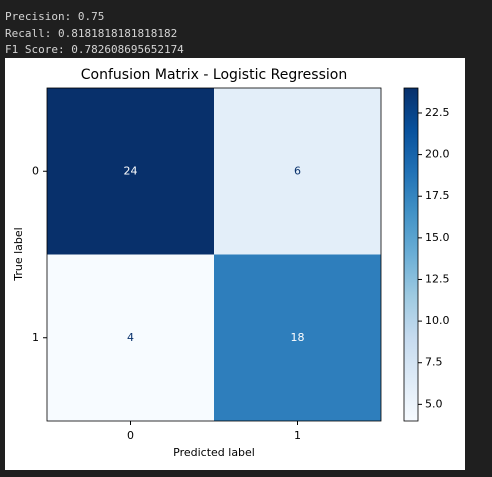  What do you see at coordinates (437, 320) in the screenshot?
I see `colorbar-tick-label: 10.0` at bounding box center [437, 320].